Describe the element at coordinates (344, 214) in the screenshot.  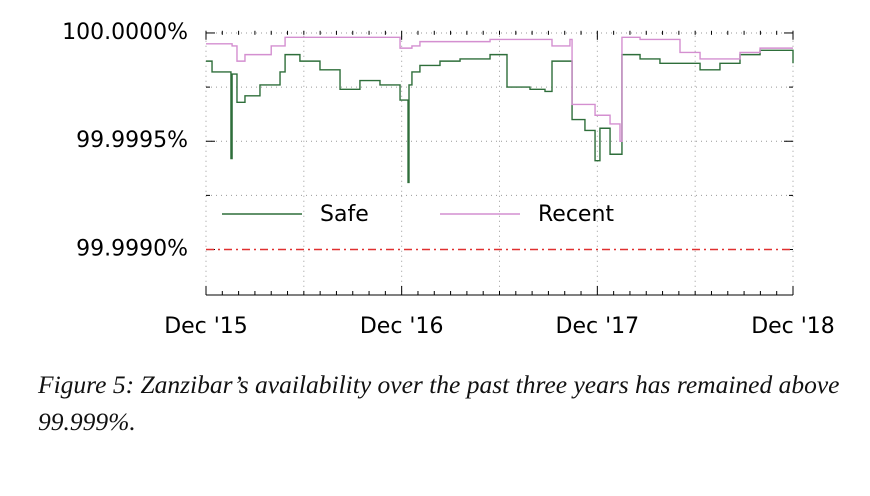
I see `legend-label: Safe` at that location.